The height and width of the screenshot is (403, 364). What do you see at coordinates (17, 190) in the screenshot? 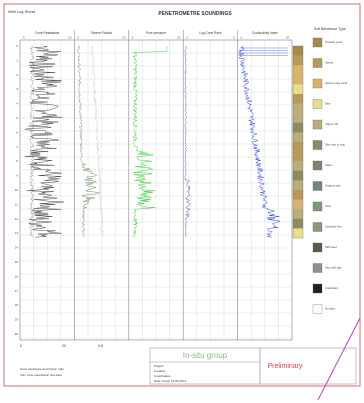
I see `depth-tick-label: 10` at bounding box center [17, 190].